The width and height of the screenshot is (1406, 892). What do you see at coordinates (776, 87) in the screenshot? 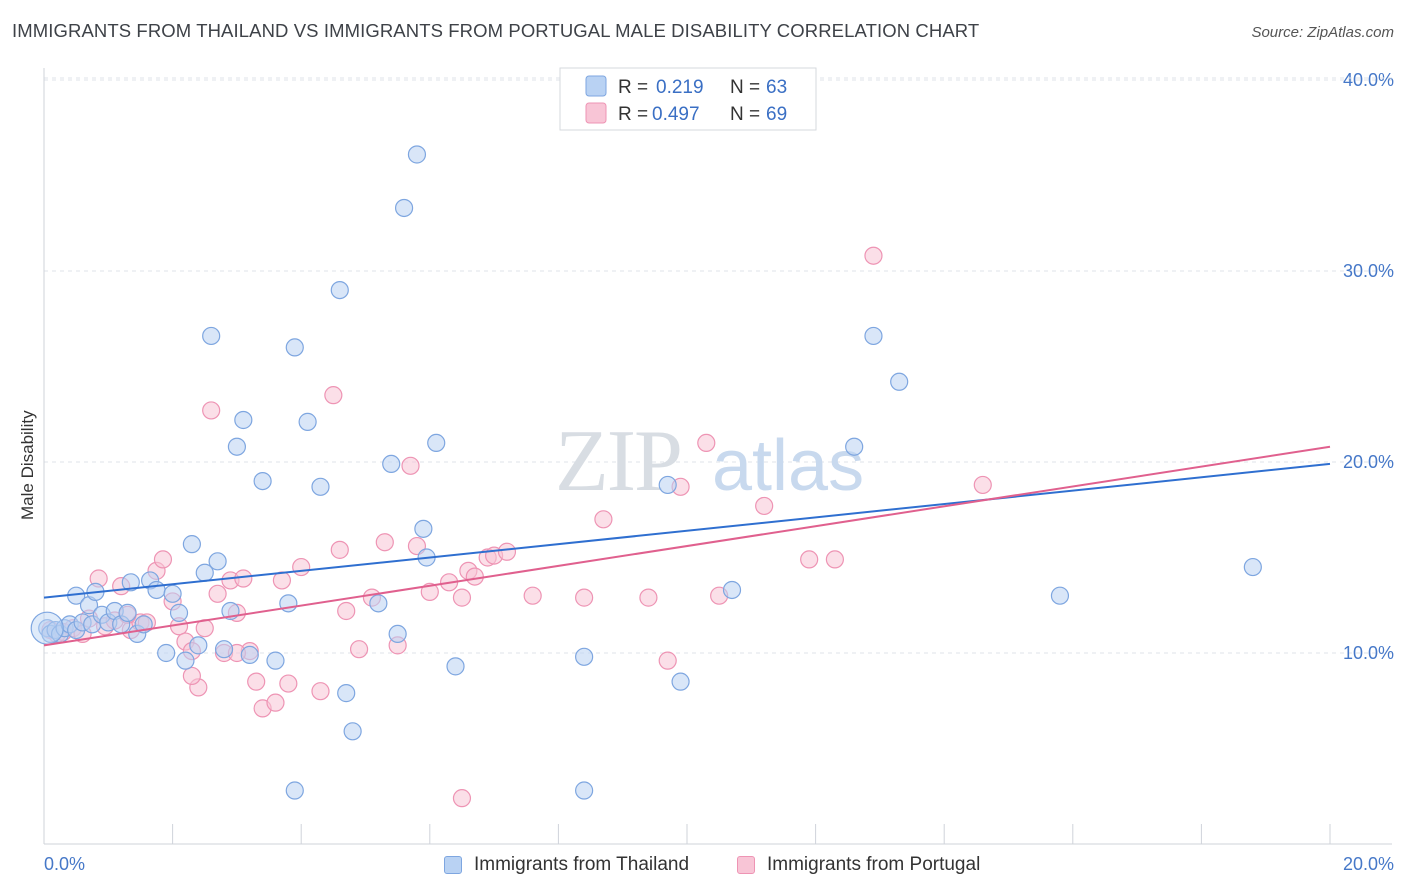
I see `legend-n-thailand: 63` at bounding box center [776, 87].